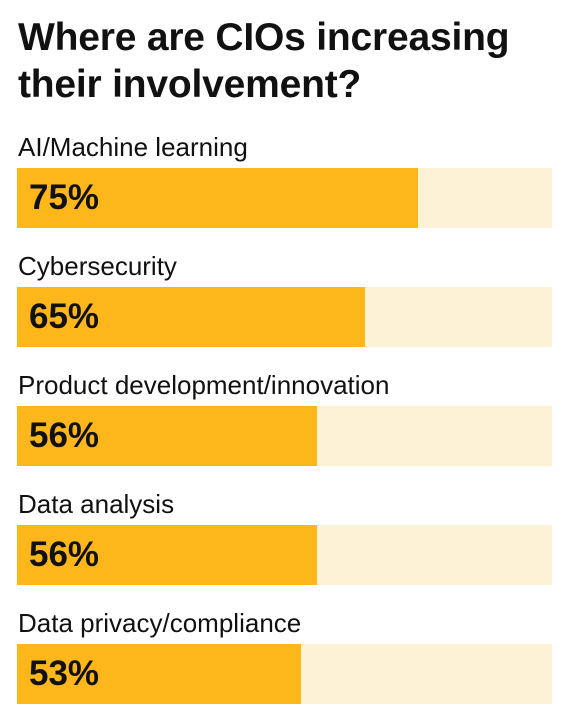  What do you see at coordinates (160, 623) in the screenshot?
I see `category-label: Data privacy/compliance` at bounding box center [160, 623].